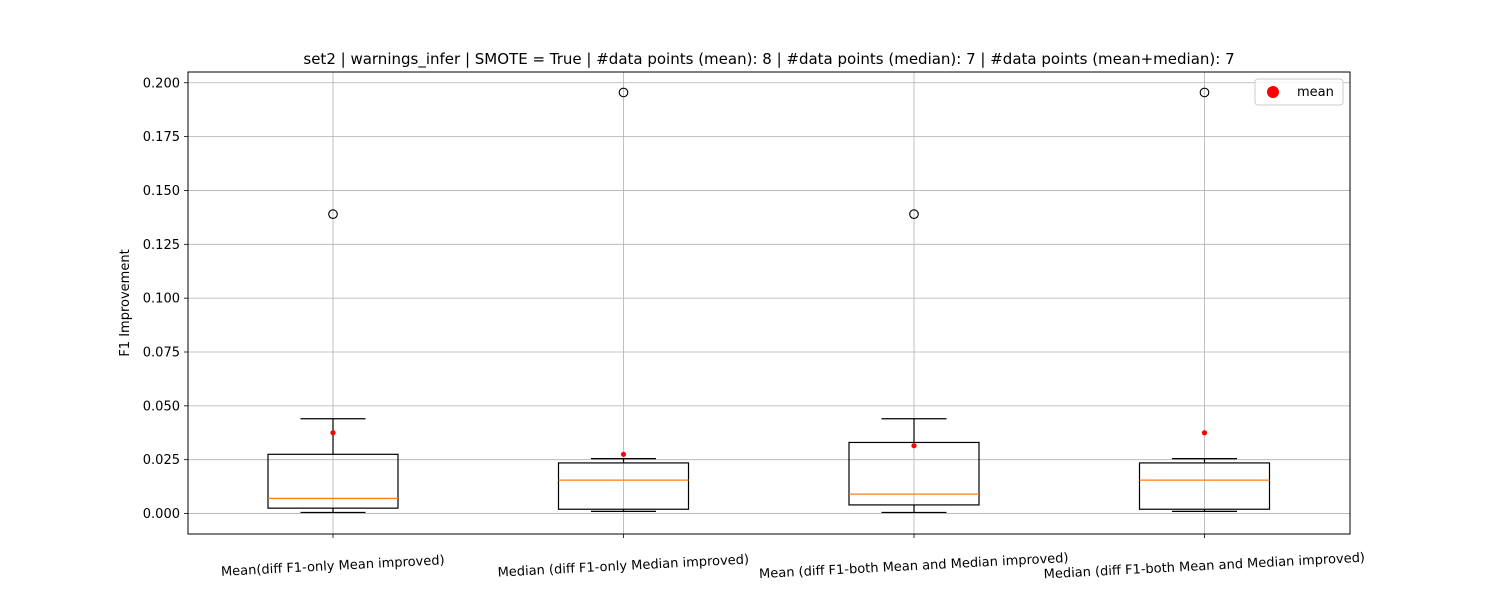 This screenshot has width=1500, height=600. I want to click on y-axis-label: F1 Improvement, so click(125, 302).